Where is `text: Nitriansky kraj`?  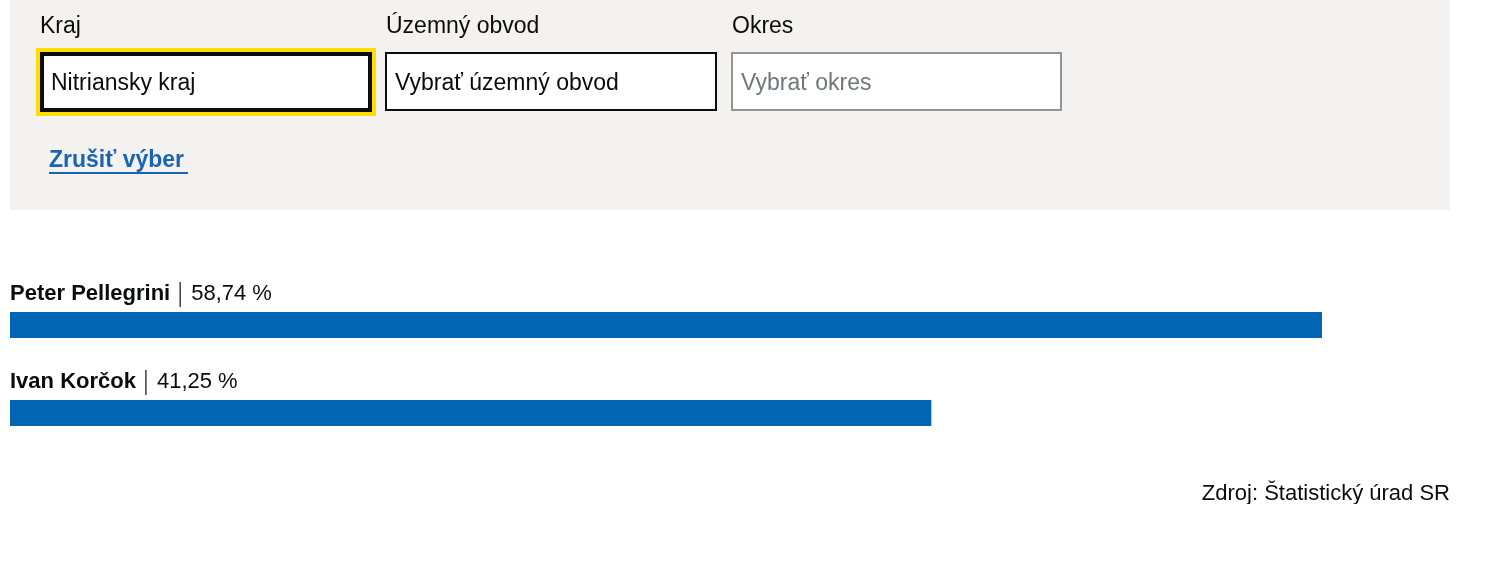 text: Nitriansky kraj is located at coordinates (123, 82).